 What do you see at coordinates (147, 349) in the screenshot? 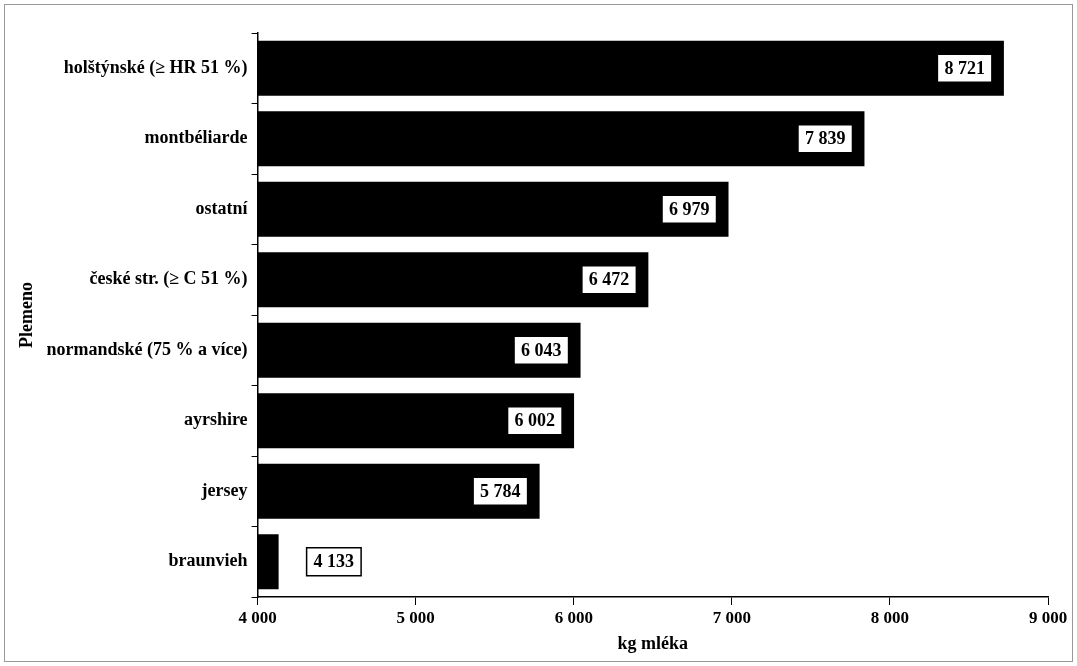
I see `y-tick-label: normandské (75 % a více)` at bounding box center [147, 349].